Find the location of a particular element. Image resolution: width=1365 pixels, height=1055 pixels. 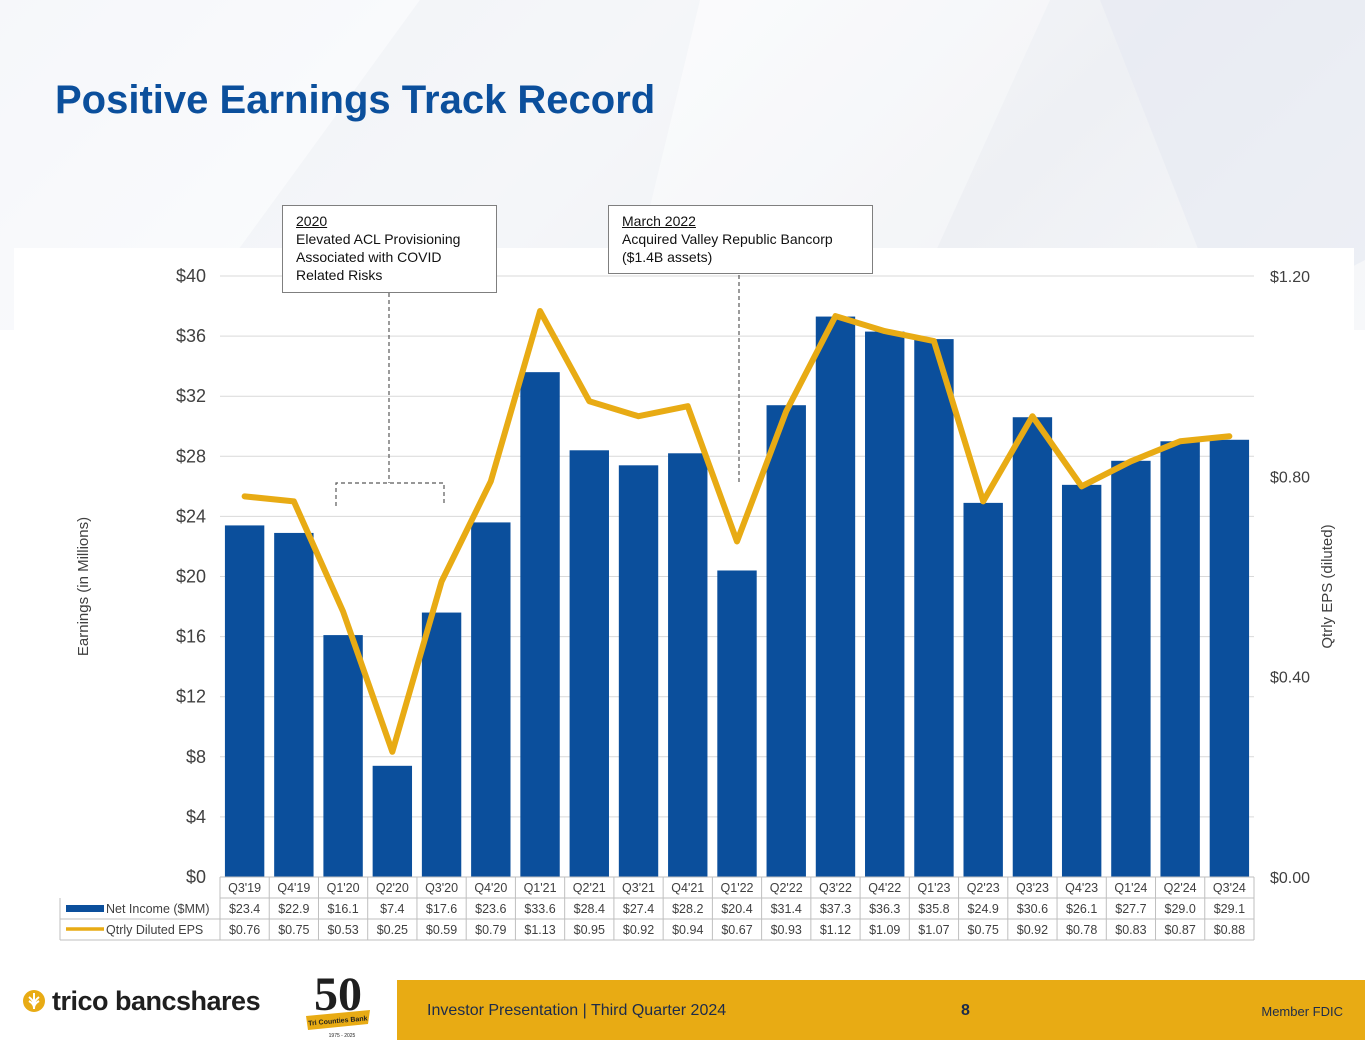

page-number: 8 is located at coordinates (965, 1010).